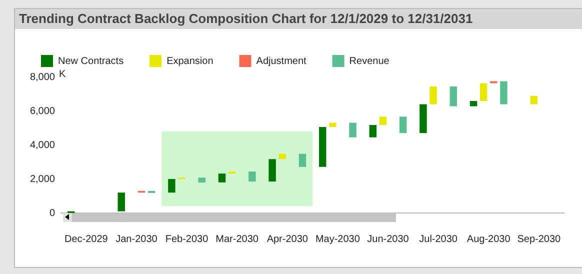  What do you see at coordinates (237, 239) in the screenshot?
I see `x-tick-label: Mar-2030` at bounding box center [237, 239].